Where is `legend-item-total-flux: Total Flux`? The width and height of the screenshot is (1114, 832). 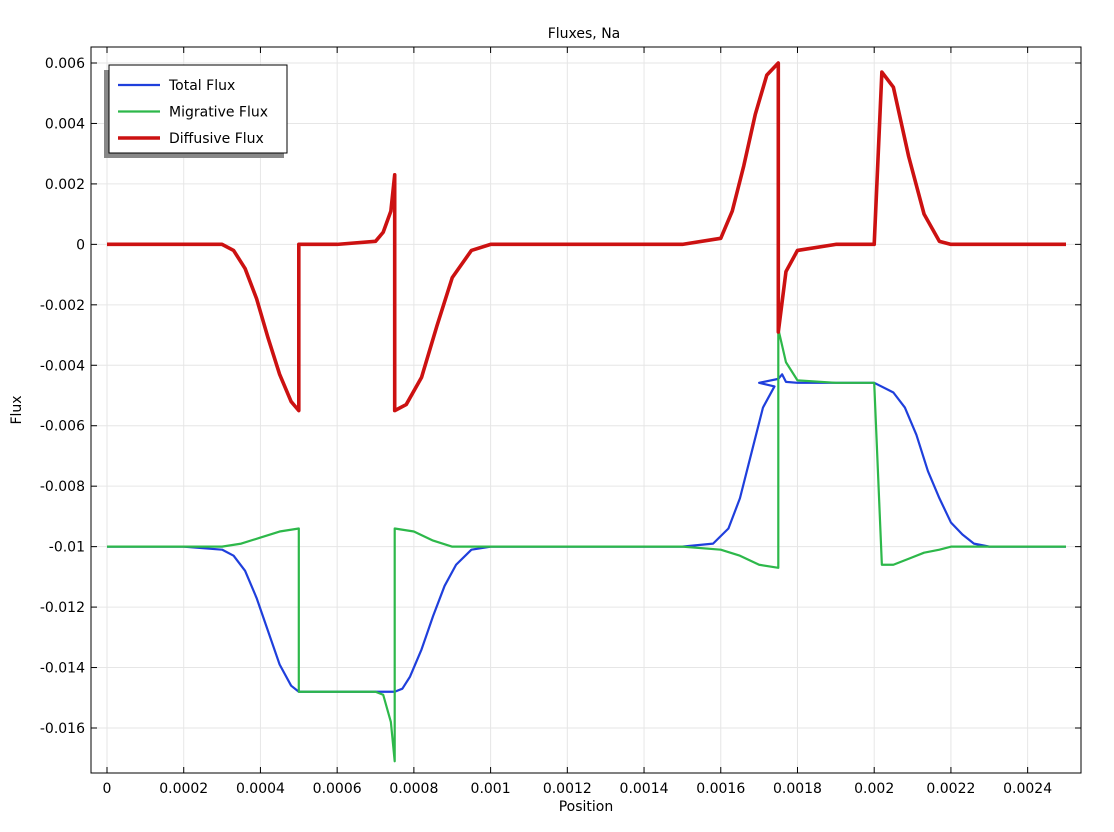 legend-item-total-flux: Total Flux is located at coordinates (176, 86).